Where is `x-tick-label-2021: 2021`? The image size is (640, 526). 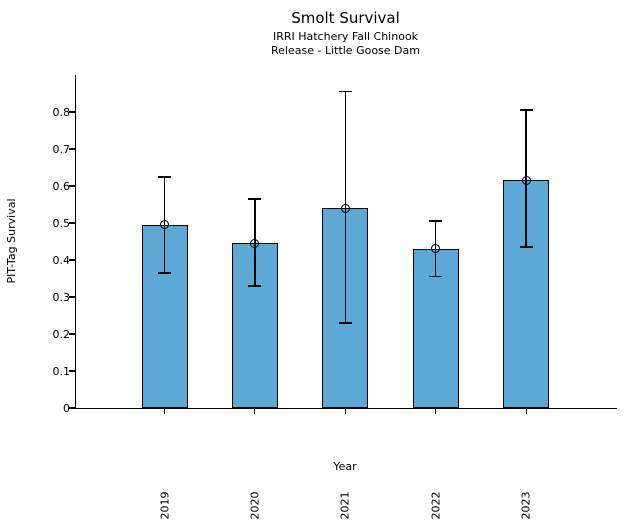 x-tick-label-2021: 2021 is located at coordinates (345, 505).